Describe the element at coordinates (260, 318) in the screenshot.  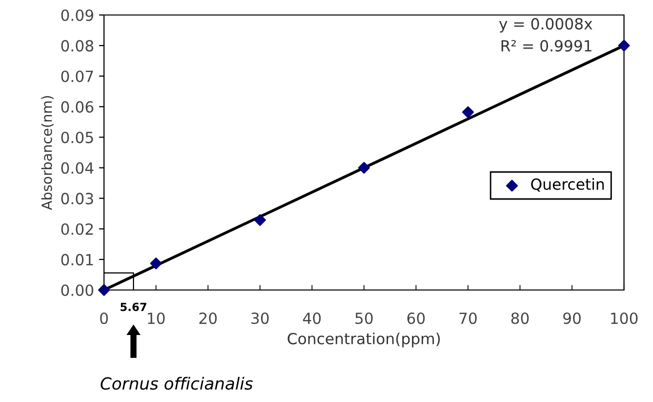
I see `x-tick-label: 30` at that location.